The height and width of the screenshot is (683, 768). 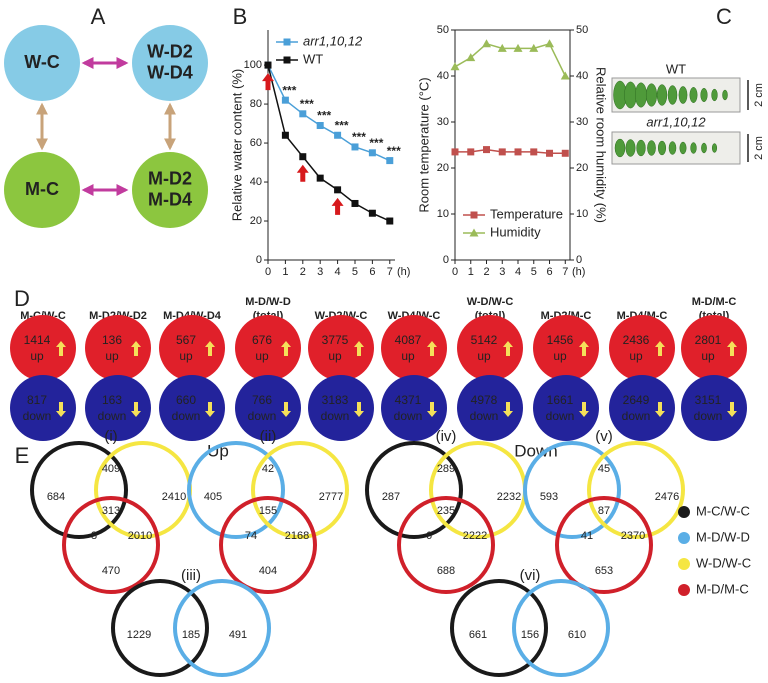 I want to click on node-label: W-D2, so click(x=170, y=51).